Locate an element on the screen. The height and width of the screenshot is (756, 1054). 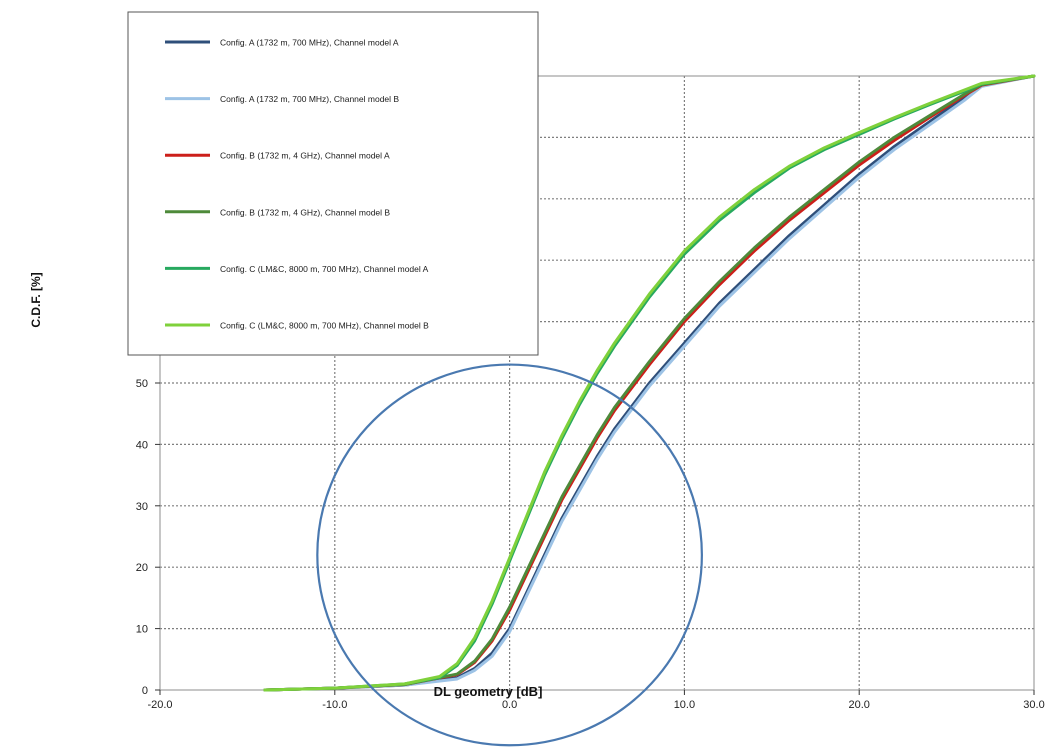
x-tick-label: 10.0 is located at coordinates (684, 705).